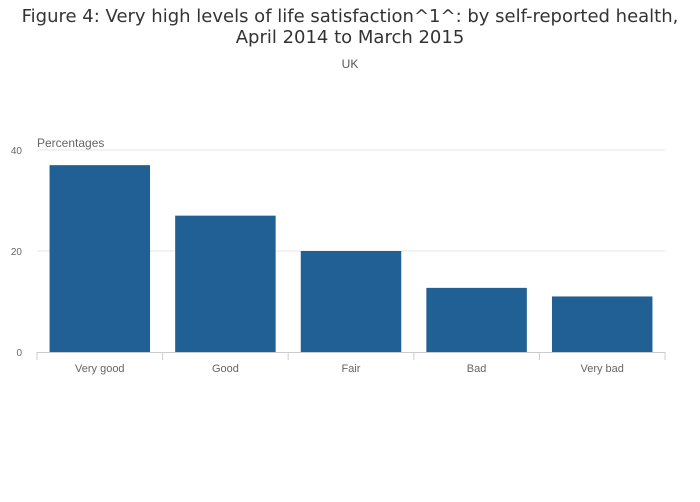 Image resolution: width=700 pixels, height=502 pixels. I want to click on y-axis-label: Percentages, so click(70, 143).